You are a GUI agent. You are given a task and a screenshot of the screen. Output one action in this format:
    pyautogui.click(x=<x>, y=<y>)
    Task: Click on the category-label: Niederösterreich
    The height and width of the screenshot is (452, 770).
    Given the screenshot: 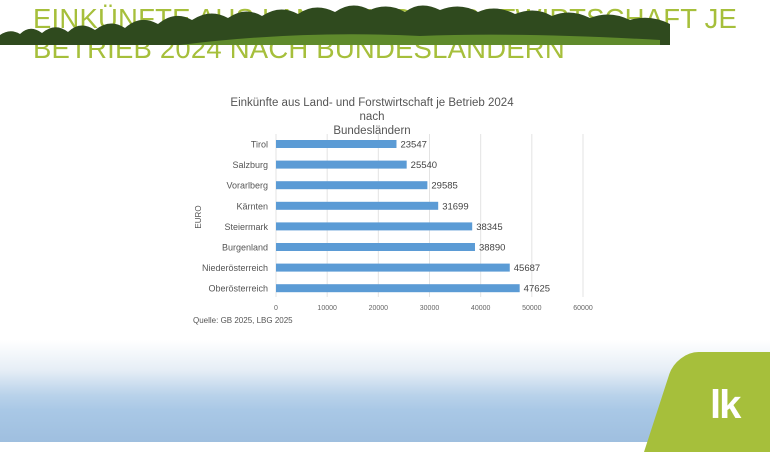 What is the action you would take?
    pyautogui.click(x=235, y=268)
    